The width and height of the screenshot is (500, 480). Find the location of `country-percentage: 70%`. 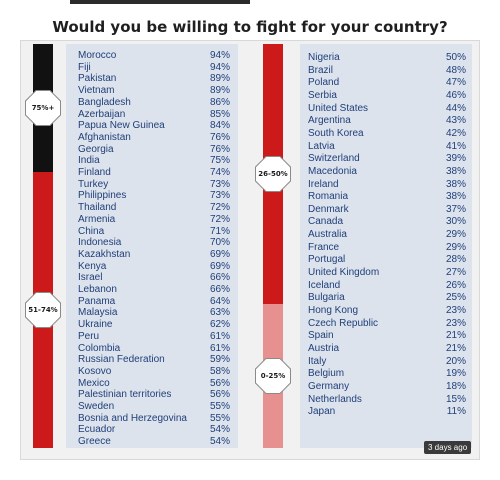

country-percentage: 70% is located at coordinates (219, 243).